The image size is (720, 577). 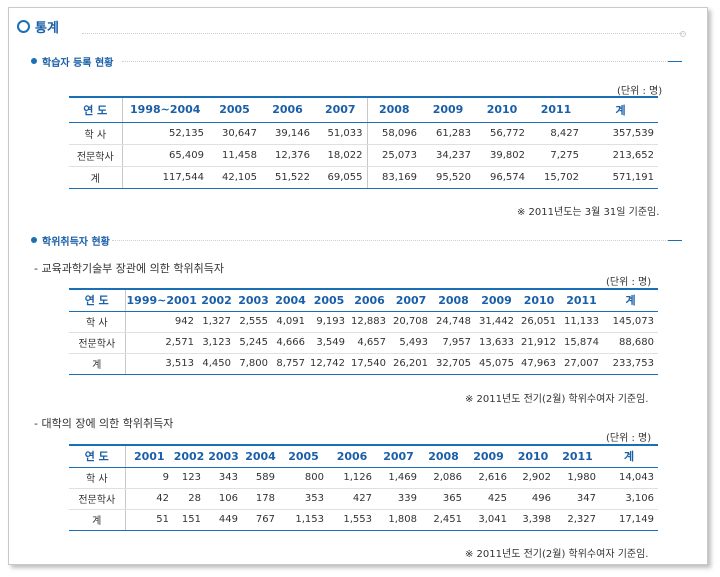 What do you see at coordinates (556, 177) in the screenshot?
I see `table-cell: 15,702` at bounding box center [556, 177].